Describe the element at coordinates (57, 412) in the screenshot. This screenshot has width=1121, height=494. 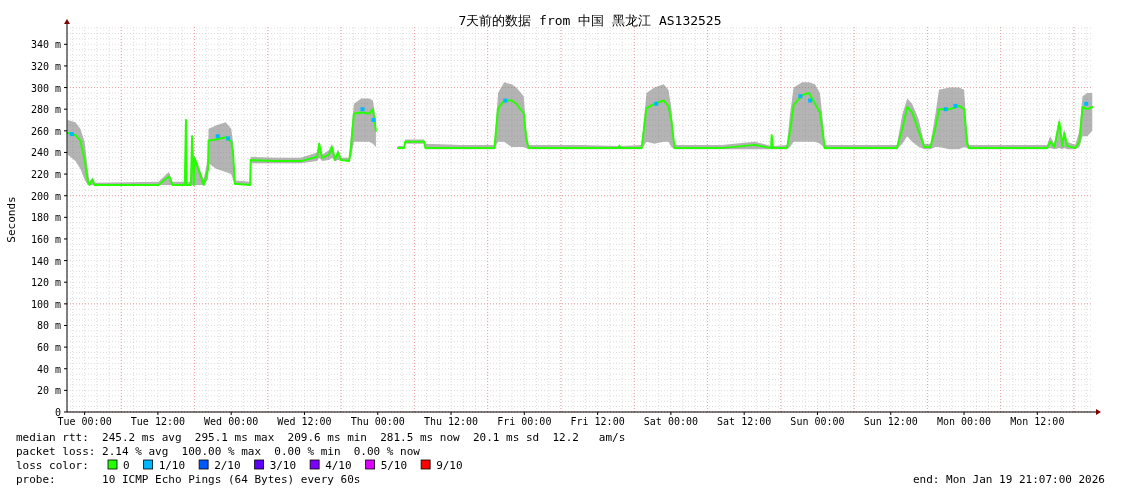
I see `y-tick-label: 0` at that location.